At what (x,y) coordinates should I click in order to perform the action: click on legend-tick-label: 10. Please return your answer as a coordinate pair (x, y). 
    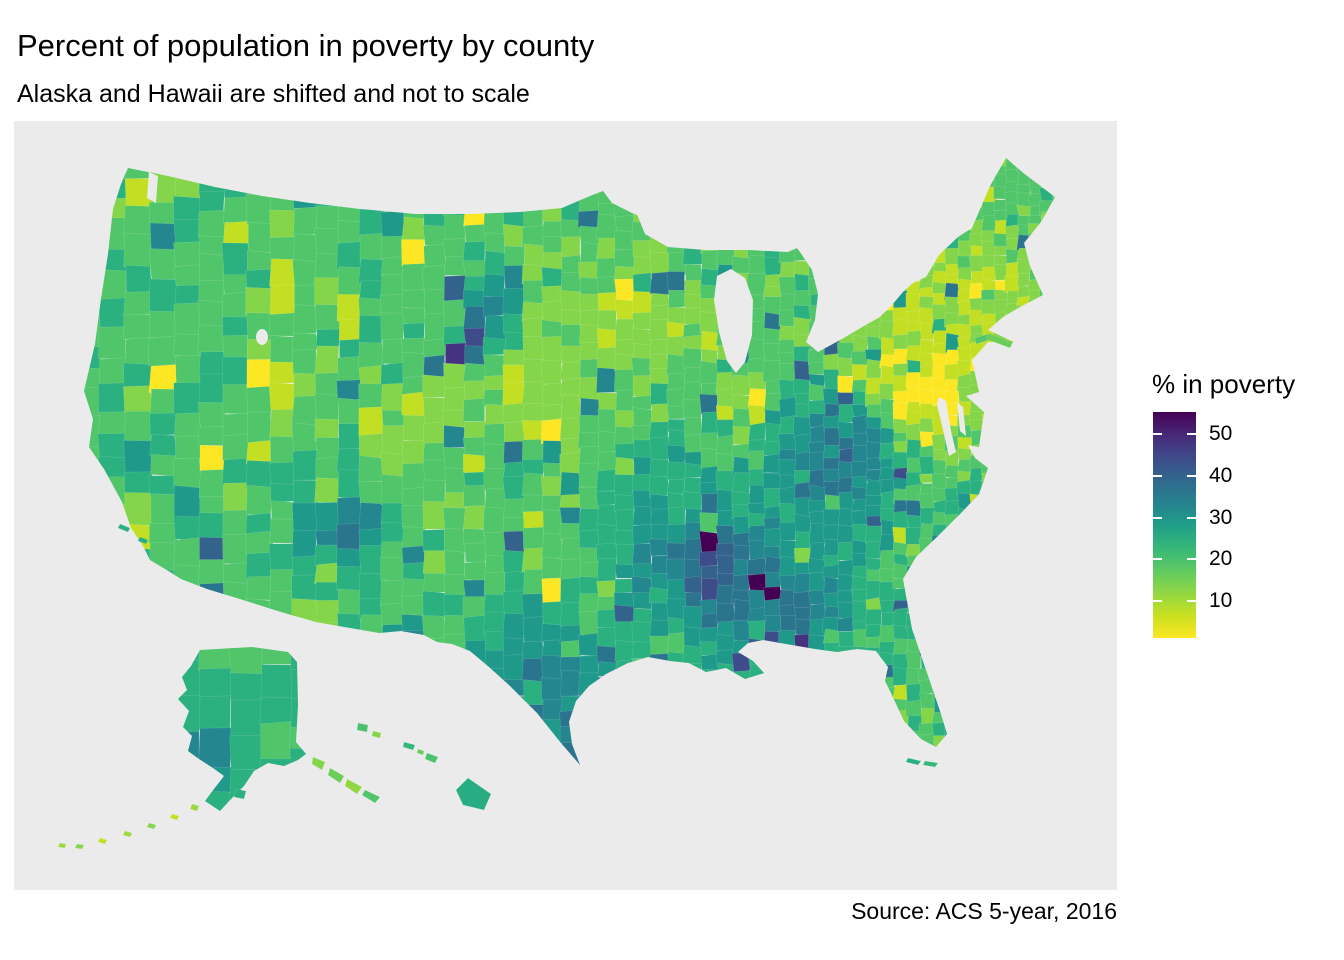
    Looking at the image, I should click on (1221, 600).